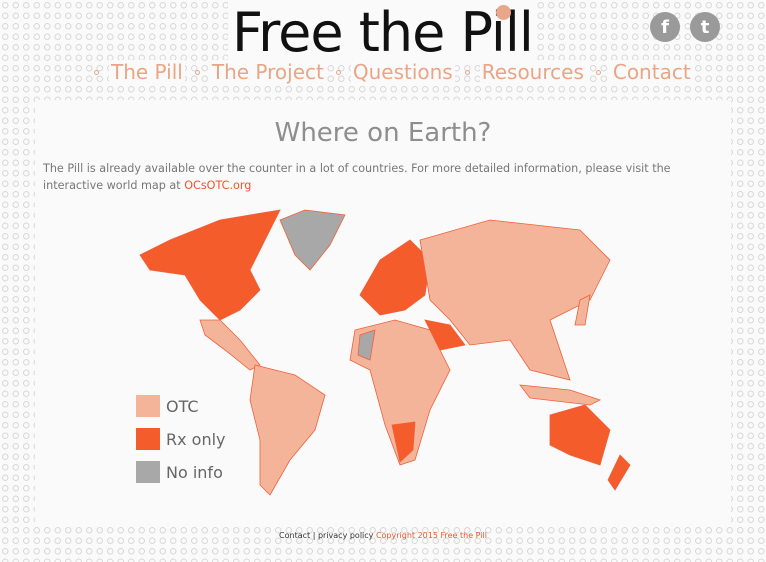  What do you see at coordinates (345, 535) in the screenshot?
I see `privacy-policy-link: privacy policy` at bounding box center [345, 535].